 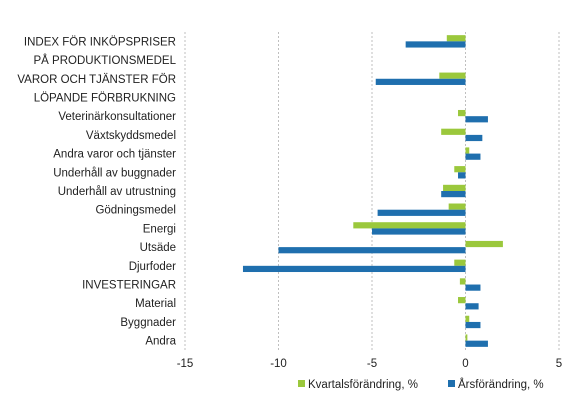 What do you see at coordinates (559, 364) in the screenshot?
I see `x-tick-label: 5` at bounding box center [559, 364].